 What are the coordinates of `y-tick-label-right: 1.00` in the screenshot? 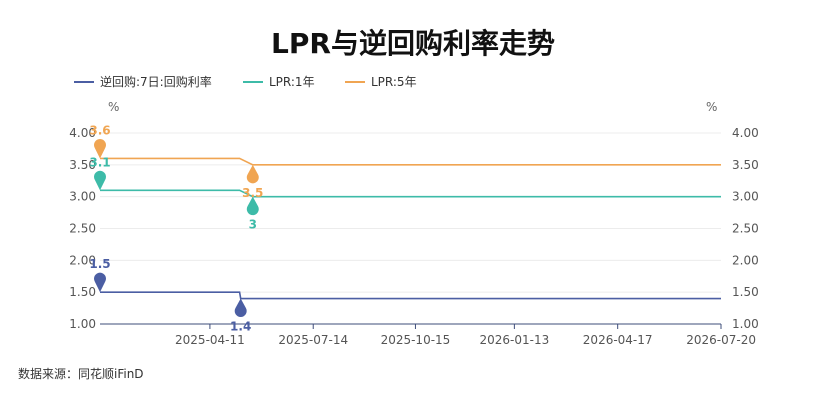 It's located at (745, 324).